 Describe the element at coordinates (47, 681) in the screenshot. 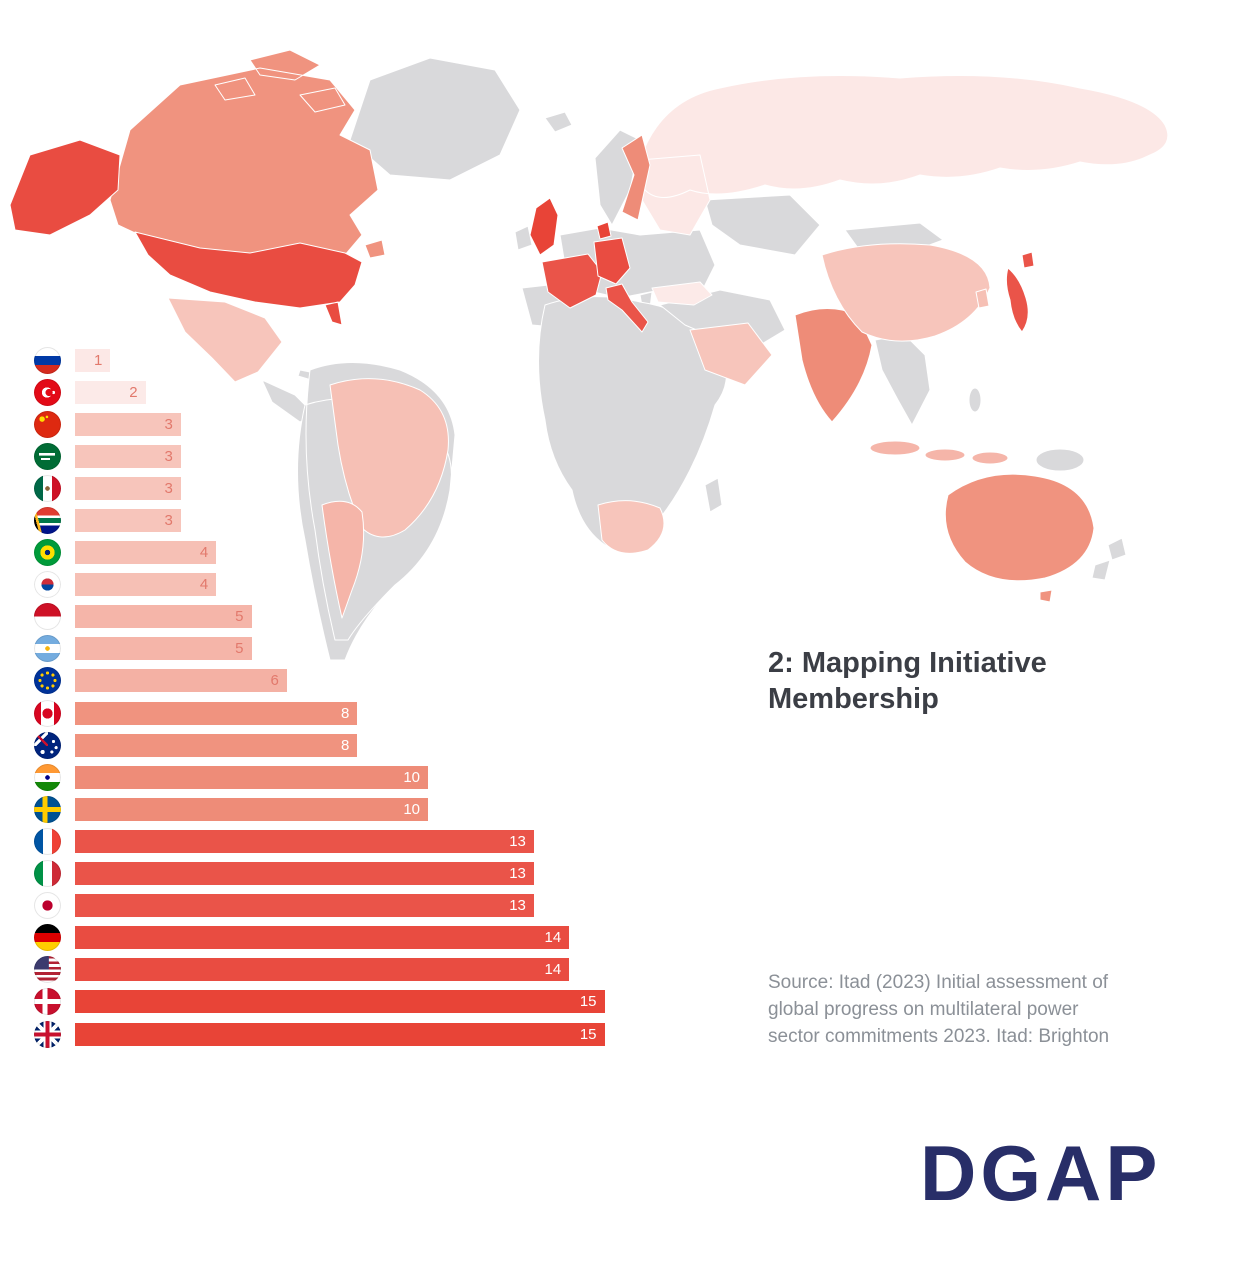

I see `flag-eu-icon` at that location.